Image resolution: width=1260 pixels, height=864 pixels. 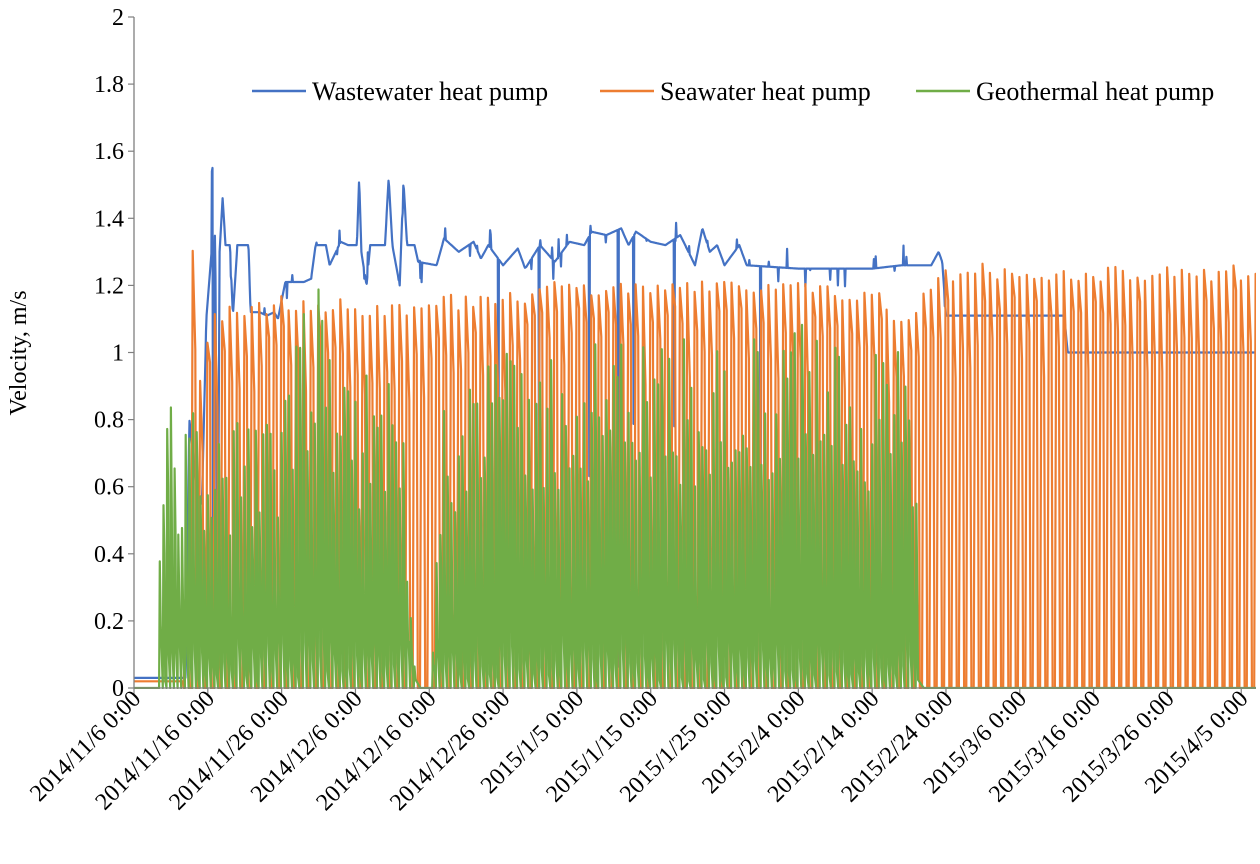 What do you see at coordinates (109, 488) in the screenshot?
I see `y-tick-label: 0.6` at bounding box center [109, 488].